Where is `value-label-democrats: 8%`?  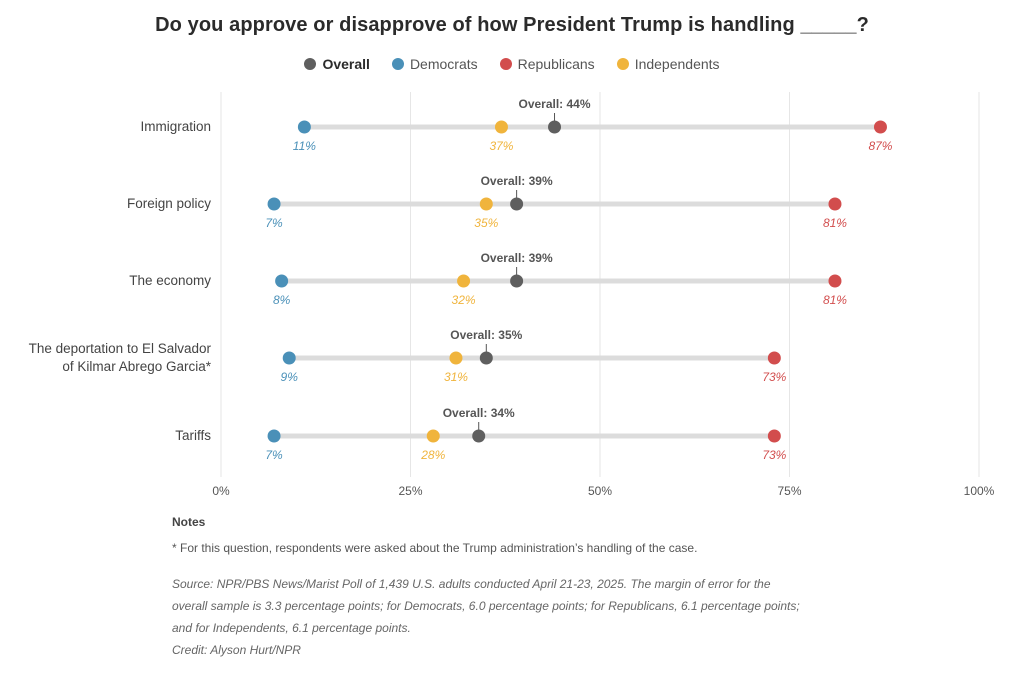
value-label-democrats: 8% is located at coordinates (282, 300).